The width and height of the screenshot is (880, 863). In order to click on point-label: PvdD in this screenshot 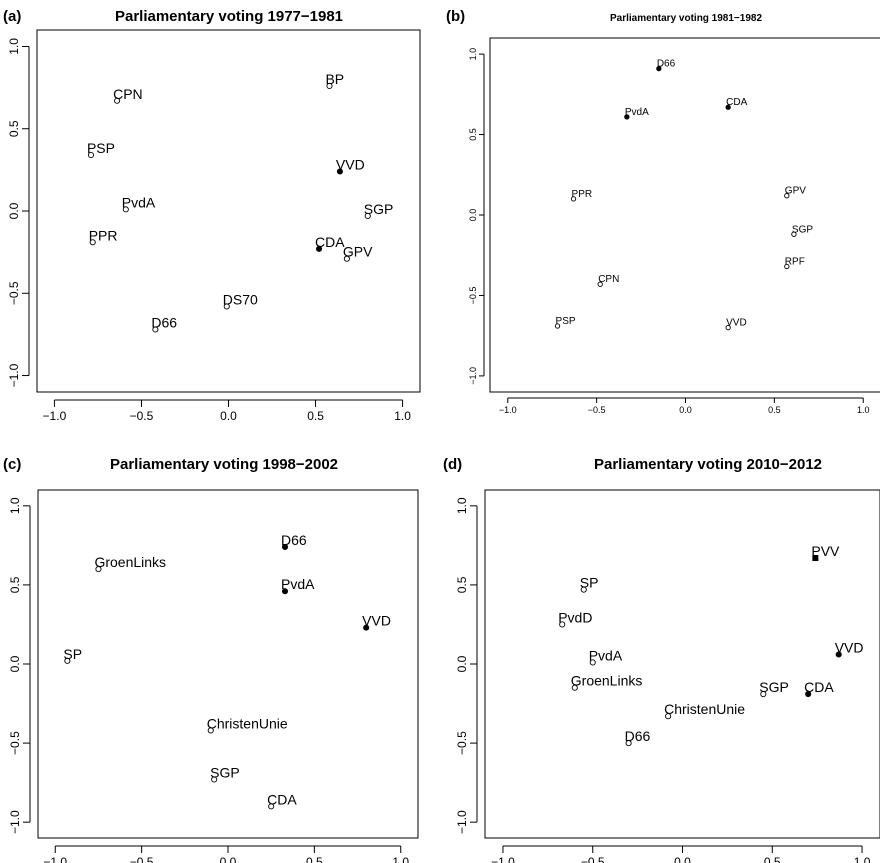, I will do `click(575, 617)`.